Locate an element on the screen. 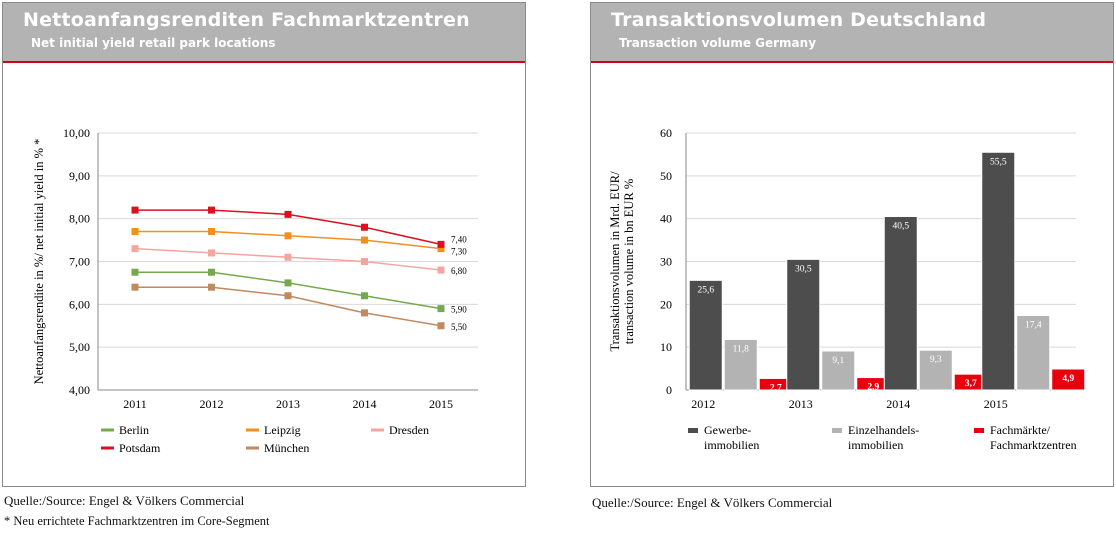 Image resolution: width=1116 pixels, height=539 pixels. legend-label: Gewerbe- is located at coordinates (727, 430).